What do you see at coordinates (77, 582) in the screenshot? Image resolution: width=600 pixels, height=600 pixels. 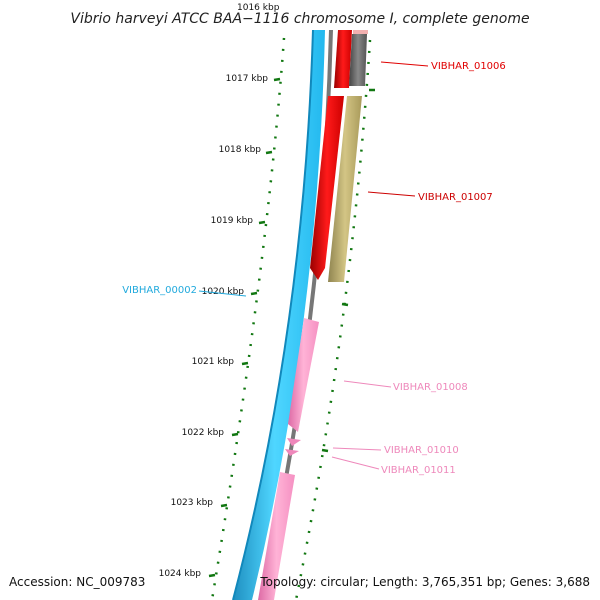 I see `accession-text: Accession: NC_009783` at bounding box center [77, 582].